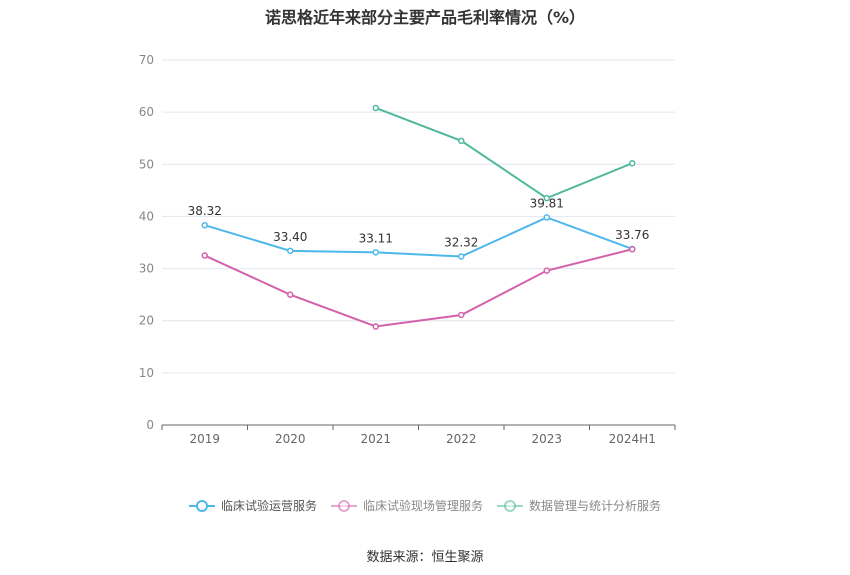 Image resolution: width=850 pixels, height=575 pixels. What do you see at coordinates (632, 235) in the screenshot?
I see `data-label: 33.76` at bounding box center [632, 235].